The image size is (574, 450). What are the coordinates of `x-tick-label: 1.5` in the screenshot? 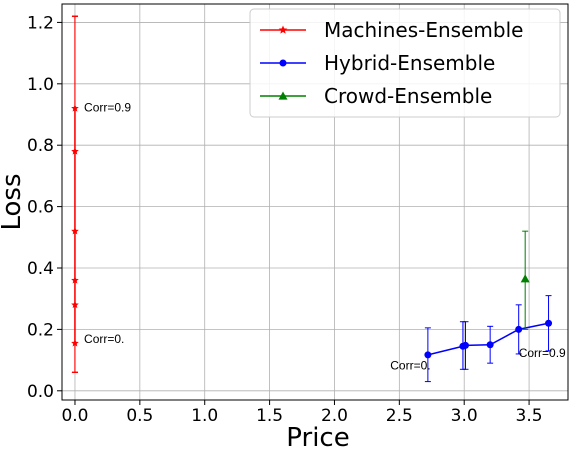 It's located at (269, 416).